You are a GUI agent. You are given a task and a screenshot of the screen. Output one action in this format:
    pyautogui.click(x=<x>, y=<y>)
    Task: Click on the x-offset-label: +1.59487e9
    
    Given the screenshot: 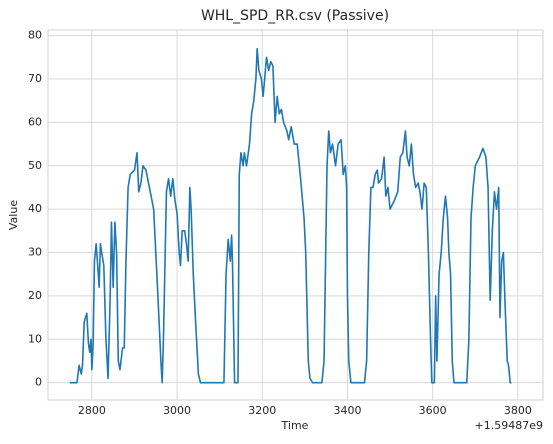 What is the action you would take?
    pyautogui.click(x=509, y=425)
    